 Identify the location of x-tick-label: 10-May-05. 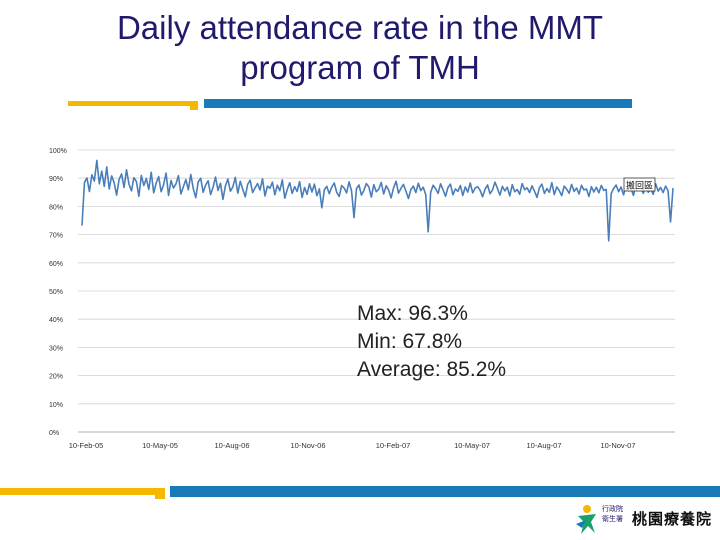
(160, 445).